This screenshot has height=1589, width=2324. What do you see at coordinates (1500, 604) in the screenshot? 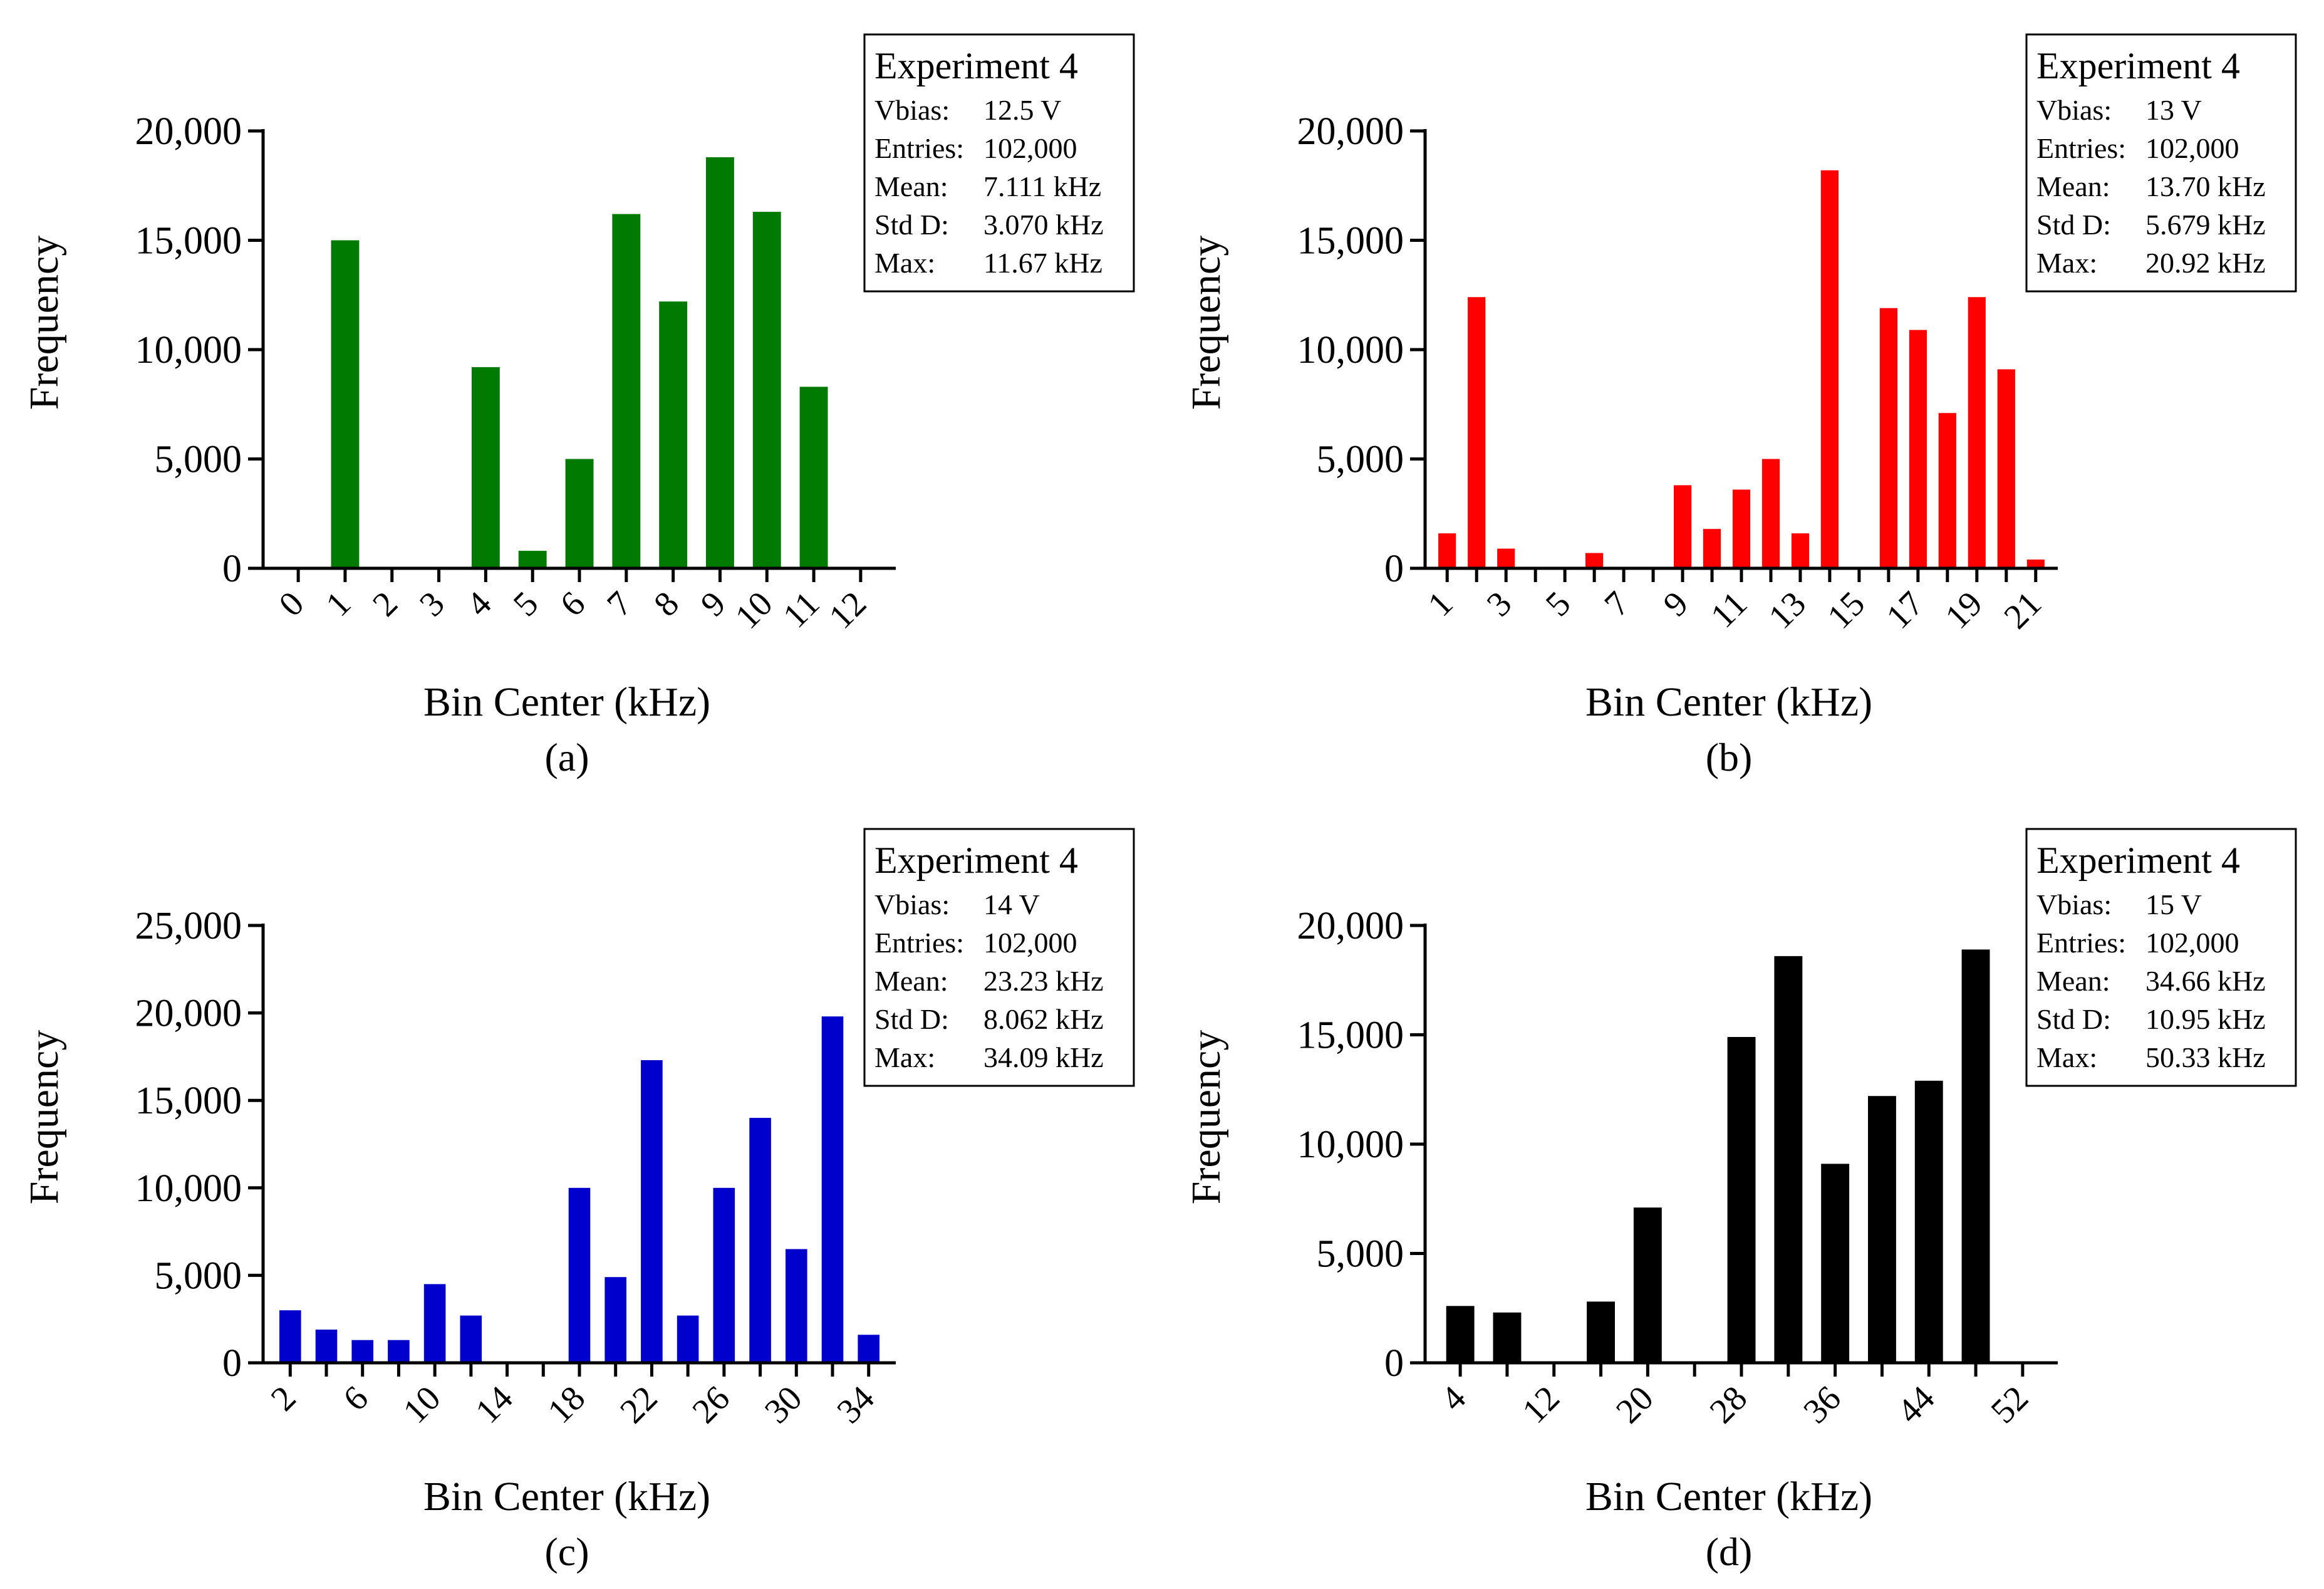
I see `x-tick-label: 3` at bounding box center [1500, 604].